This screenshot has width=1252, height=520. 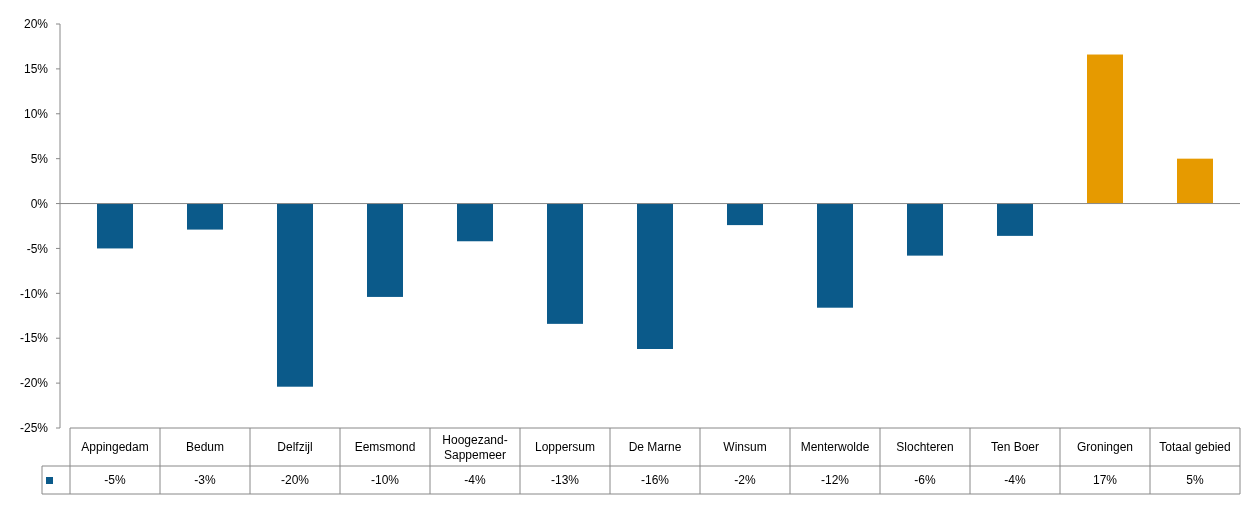 I want to click on data-label: -20%, so click(x=295, y=480).